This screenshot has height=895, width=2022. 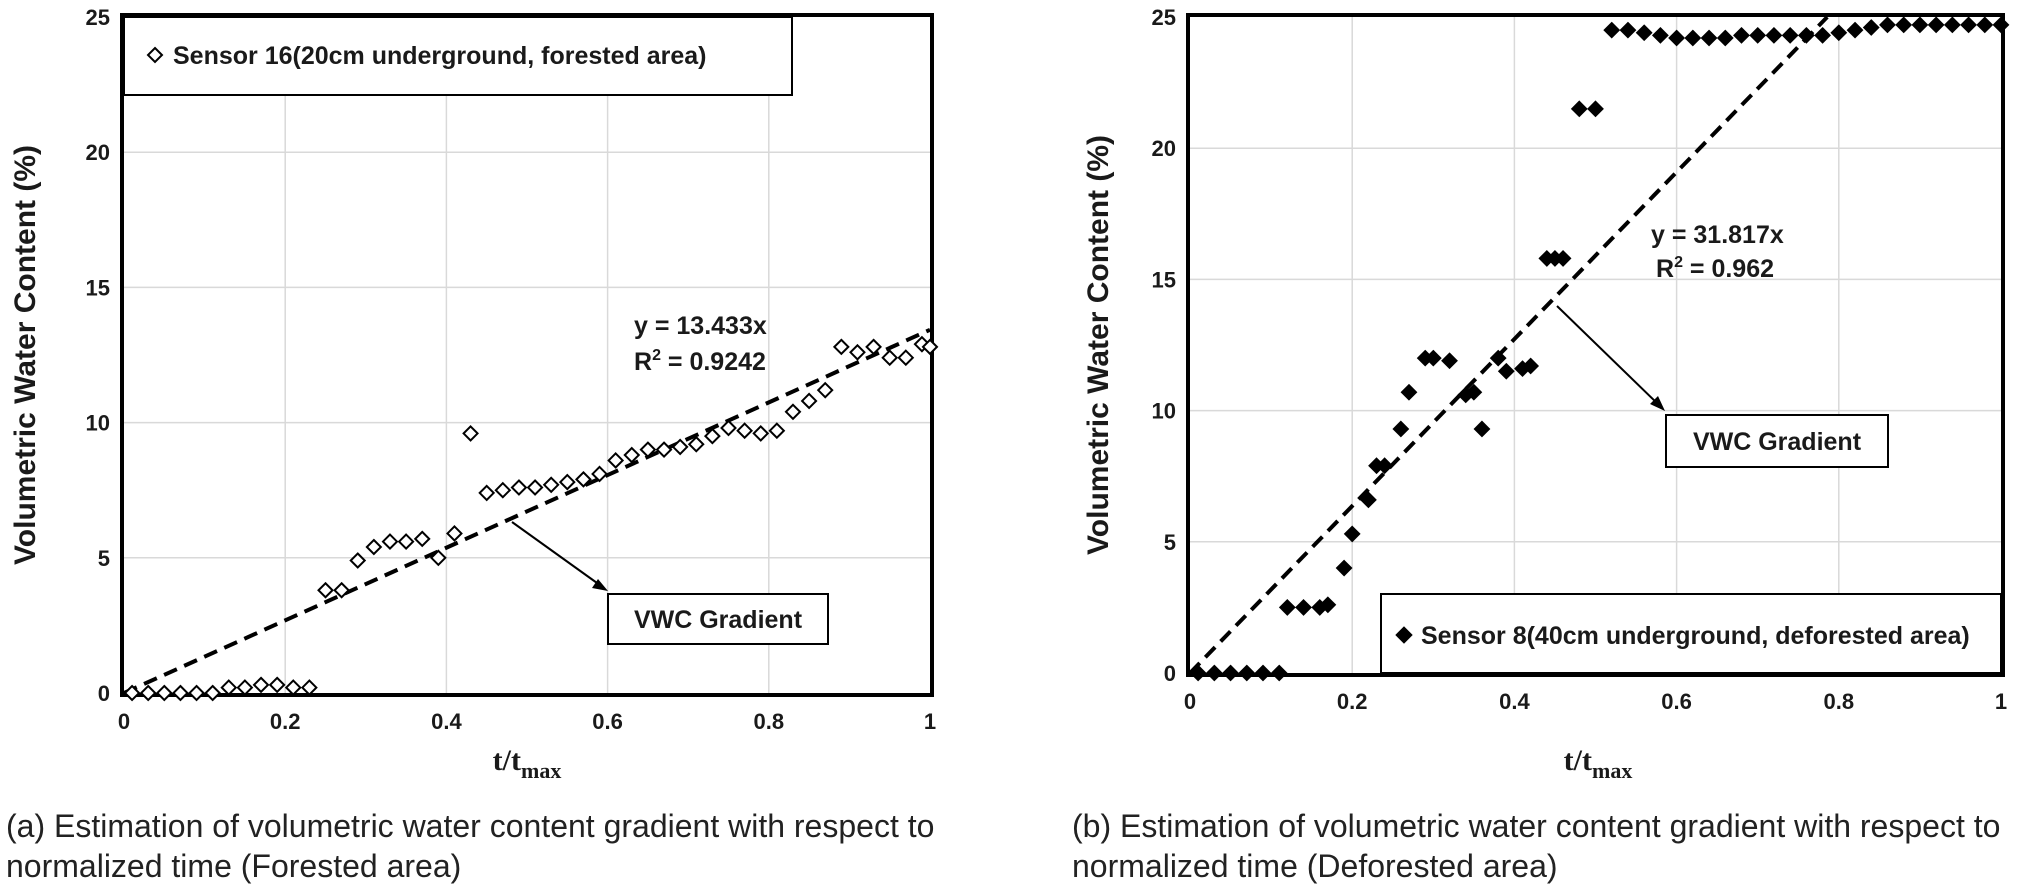 What do you see at coordinates (1352, 701) in the screenshot?
I see `x-tick-label: 0.2` at bounding box center [1352, 701].